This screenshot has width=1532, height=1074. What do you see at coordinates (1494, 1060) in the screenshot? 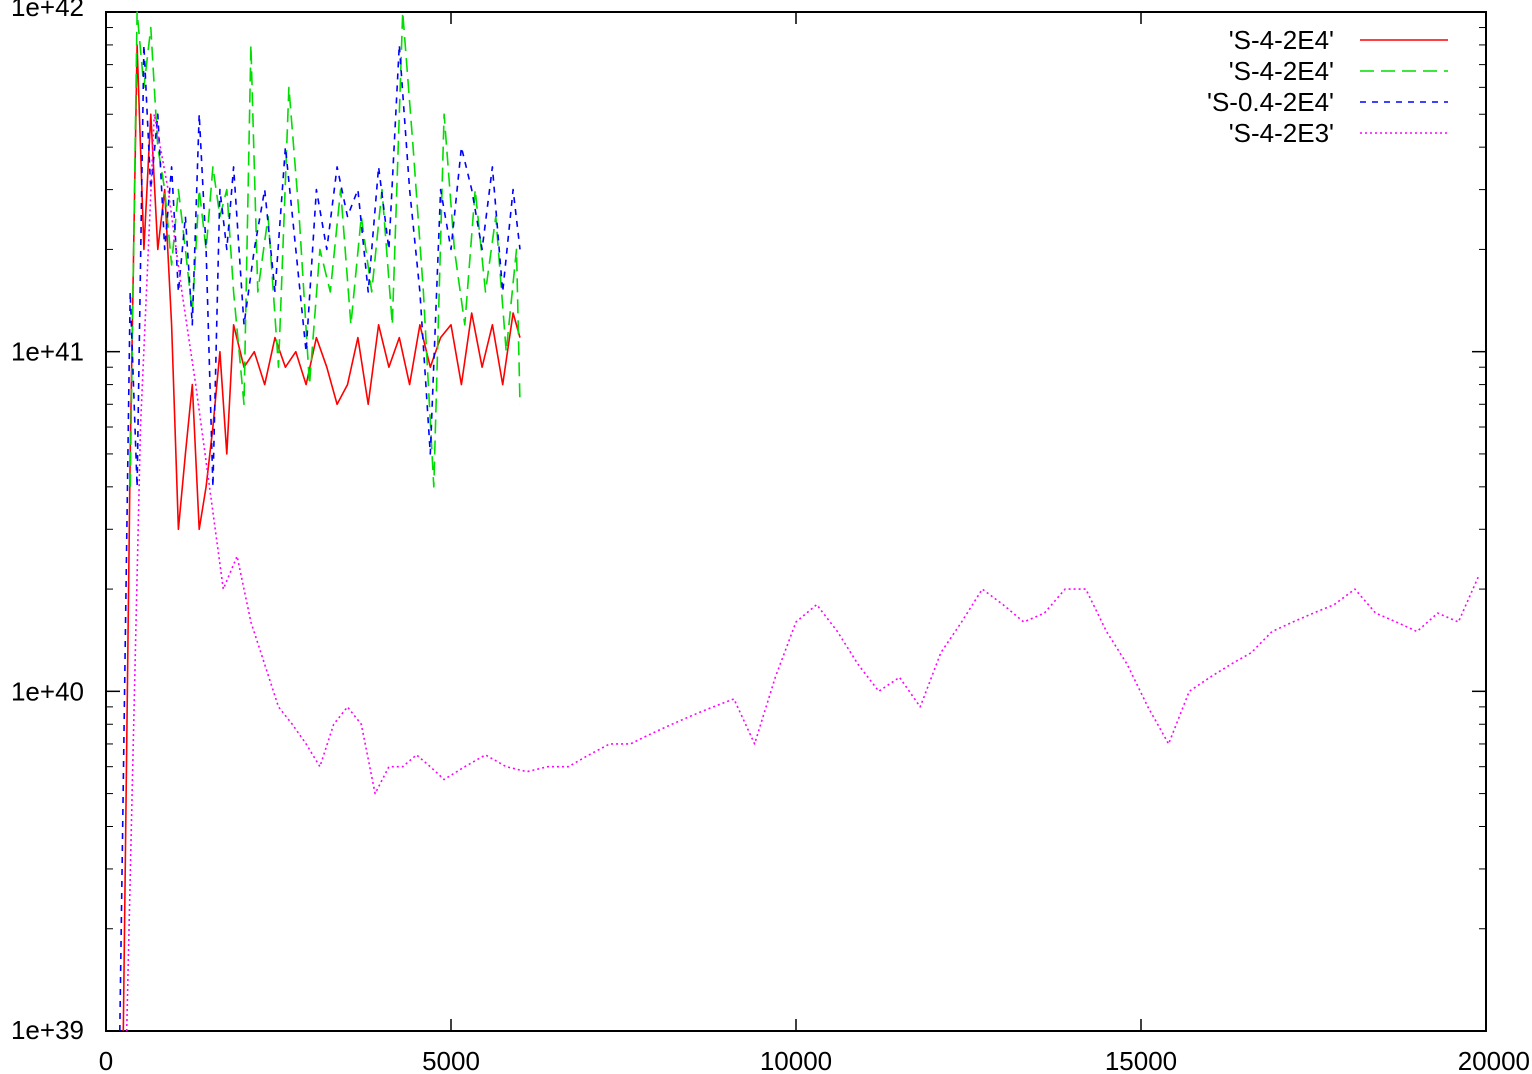
I see `x-tick-label: 20000` at bounding box center [1494, 1060].